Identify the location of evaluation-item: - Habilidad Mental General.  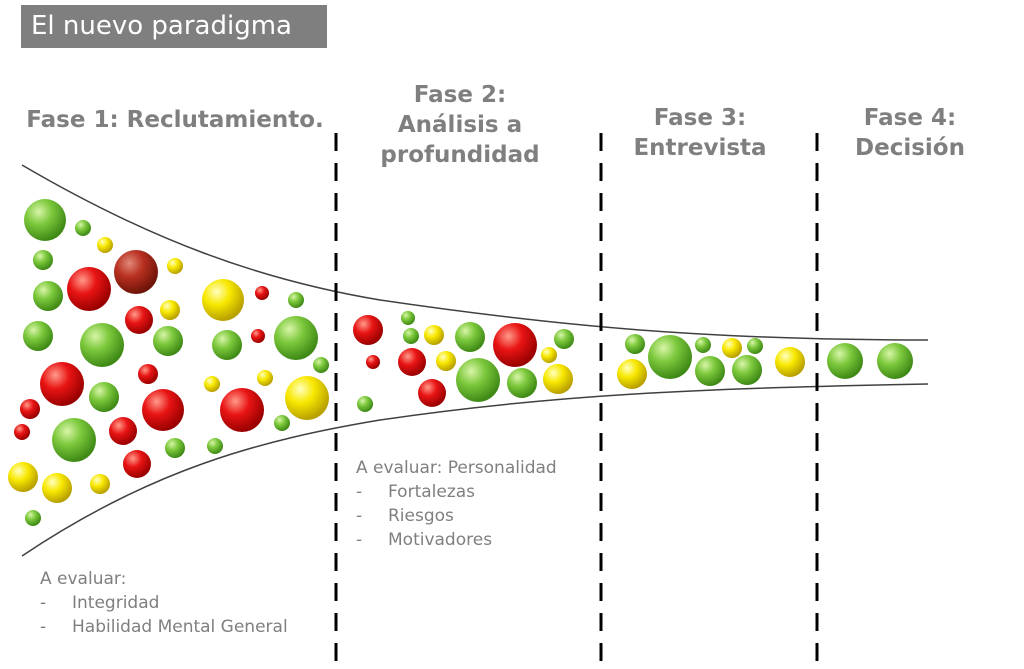
(164, 627).